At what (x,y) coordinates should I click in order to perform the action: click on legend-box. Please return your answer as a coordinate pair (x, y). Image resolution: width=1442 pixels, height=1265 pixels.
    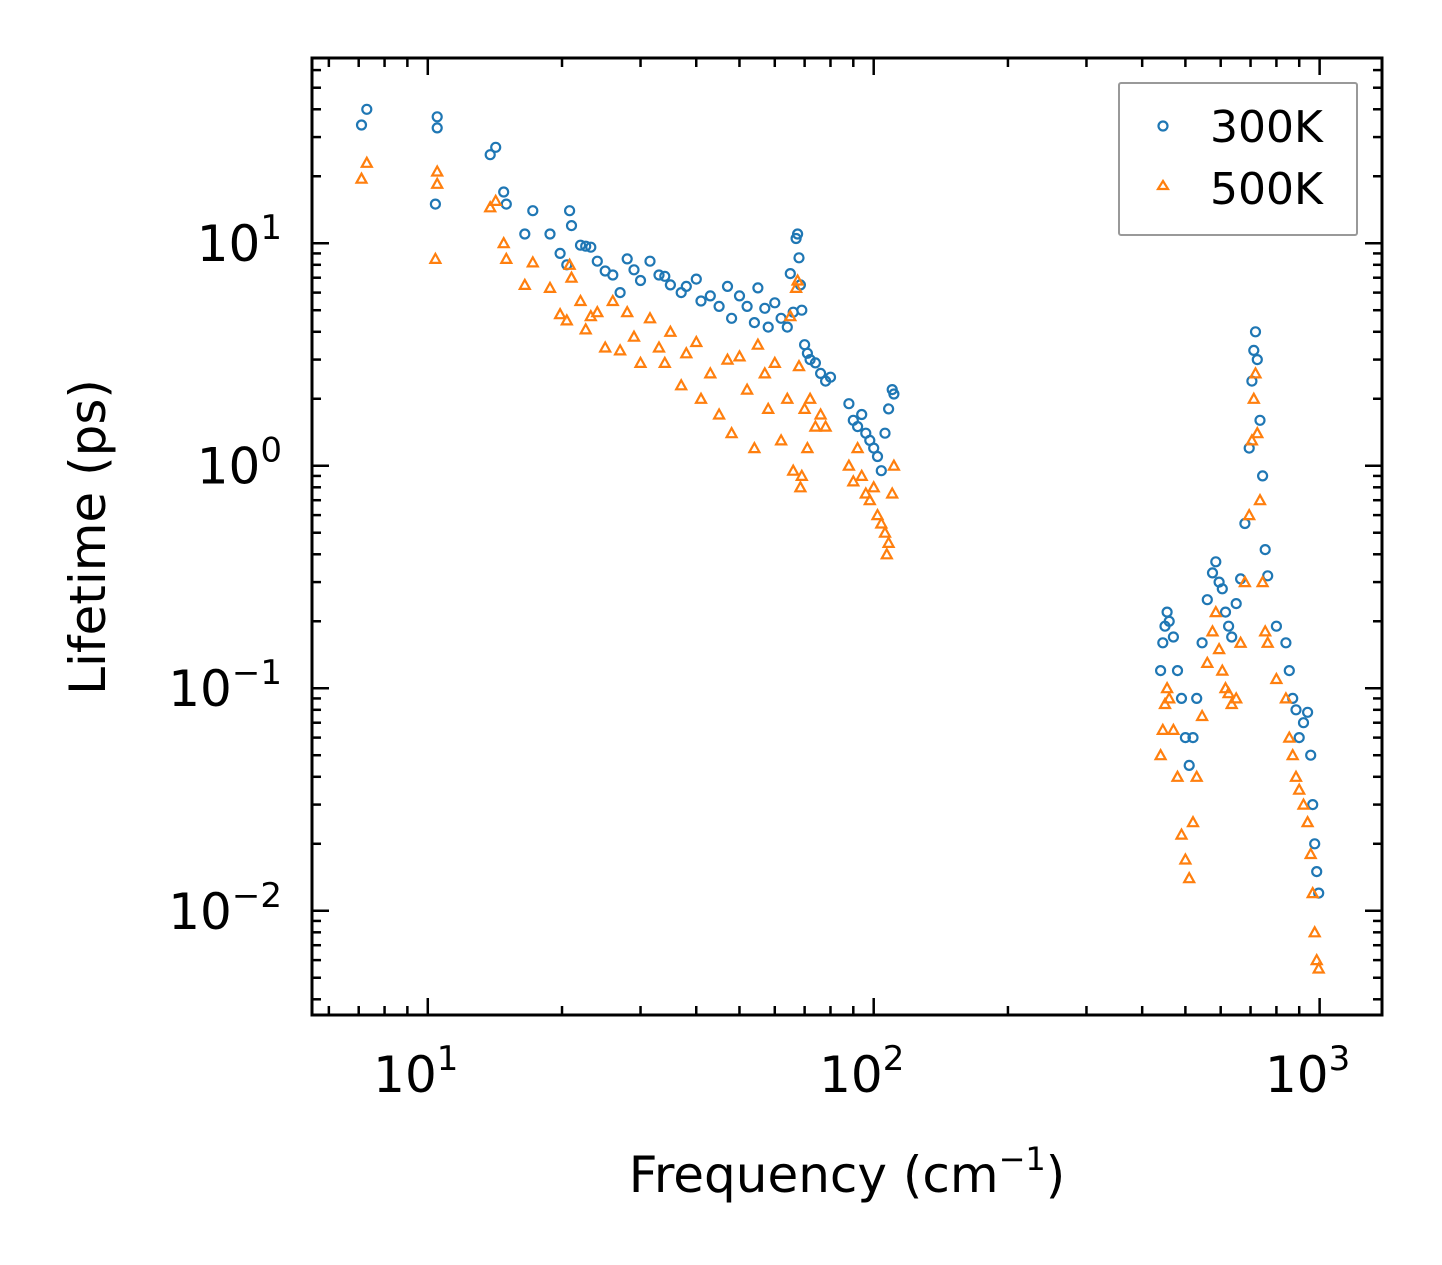
    Looking at the image, I should click on (1238, 159).